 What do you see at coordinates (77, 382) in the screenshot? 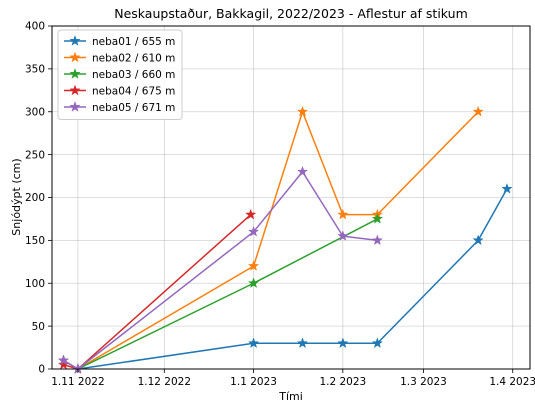
I see `x-tick-label: 1.11 2022` at bounding box center [77, 382].